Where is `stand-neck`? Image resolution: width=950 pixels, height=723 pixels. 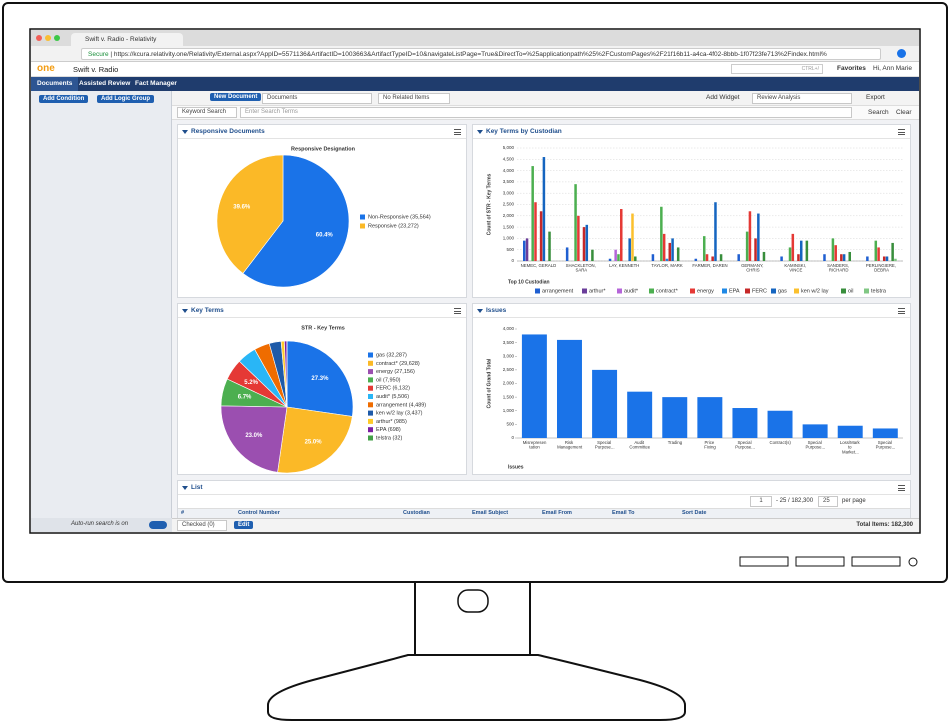 stand-neck is located at coordinates (472, 619).